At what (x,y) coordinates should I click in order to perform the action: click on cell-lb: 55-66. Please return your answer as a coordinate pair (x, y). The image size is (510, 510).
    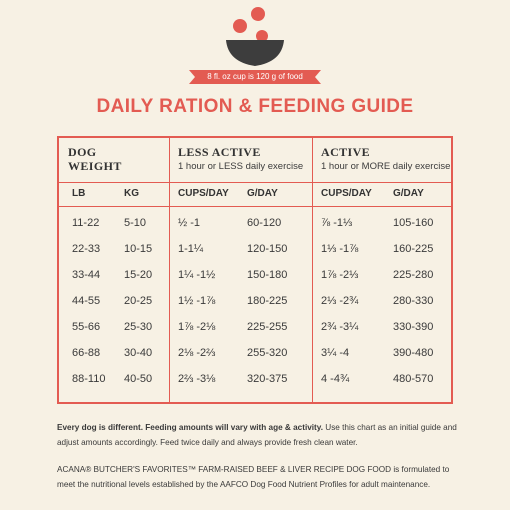
    Looking at the image, I should click on (86, 327).